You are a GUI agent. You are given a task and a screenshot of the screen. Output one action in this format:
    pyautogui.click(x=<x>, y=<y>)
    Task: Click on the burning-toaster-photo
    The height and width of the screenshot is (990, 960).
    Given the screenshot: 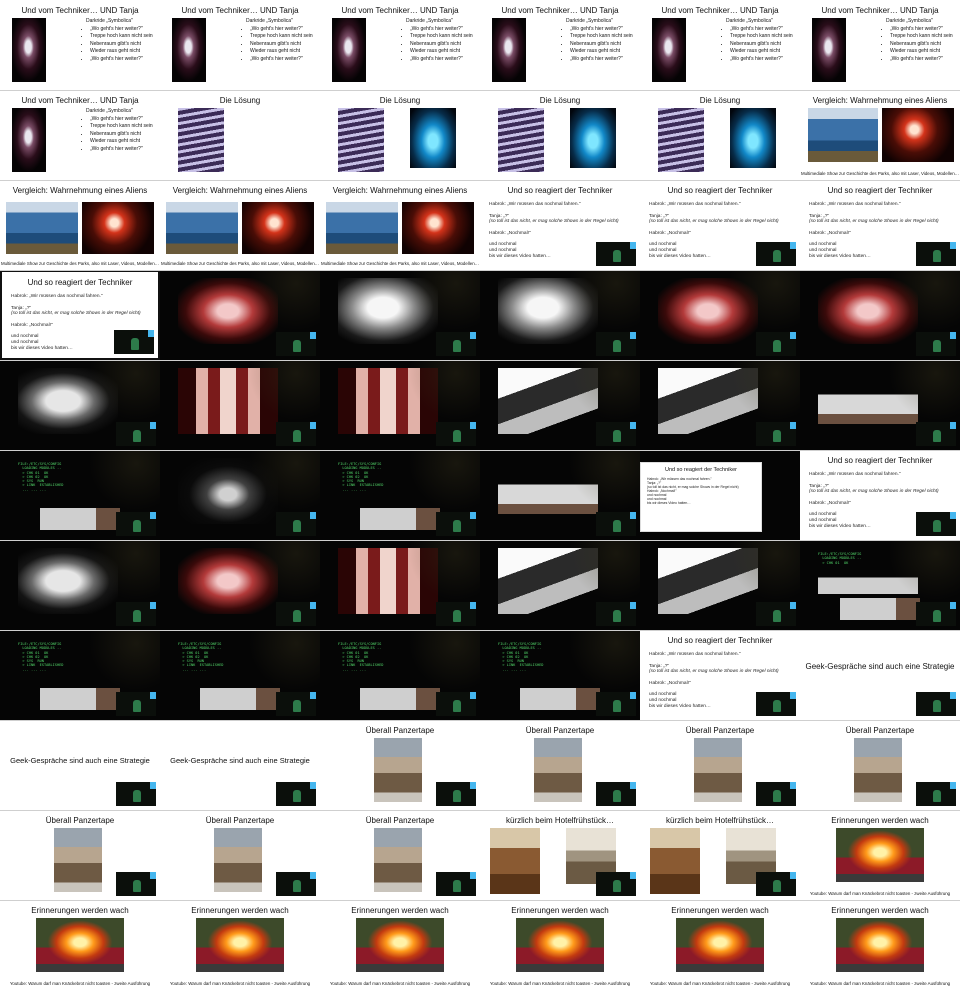 What is the action you would take?
    pyautogui.click(x=400, y=945)
    